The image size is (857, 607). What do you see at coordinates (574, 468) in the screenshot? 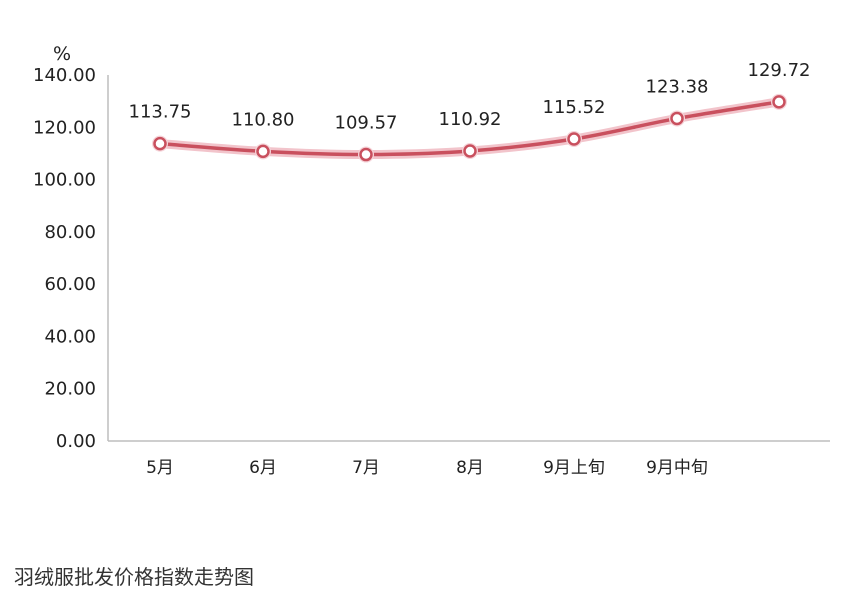
I see `x-tick-label: 9月上旬` at bounding box center [574, 468].